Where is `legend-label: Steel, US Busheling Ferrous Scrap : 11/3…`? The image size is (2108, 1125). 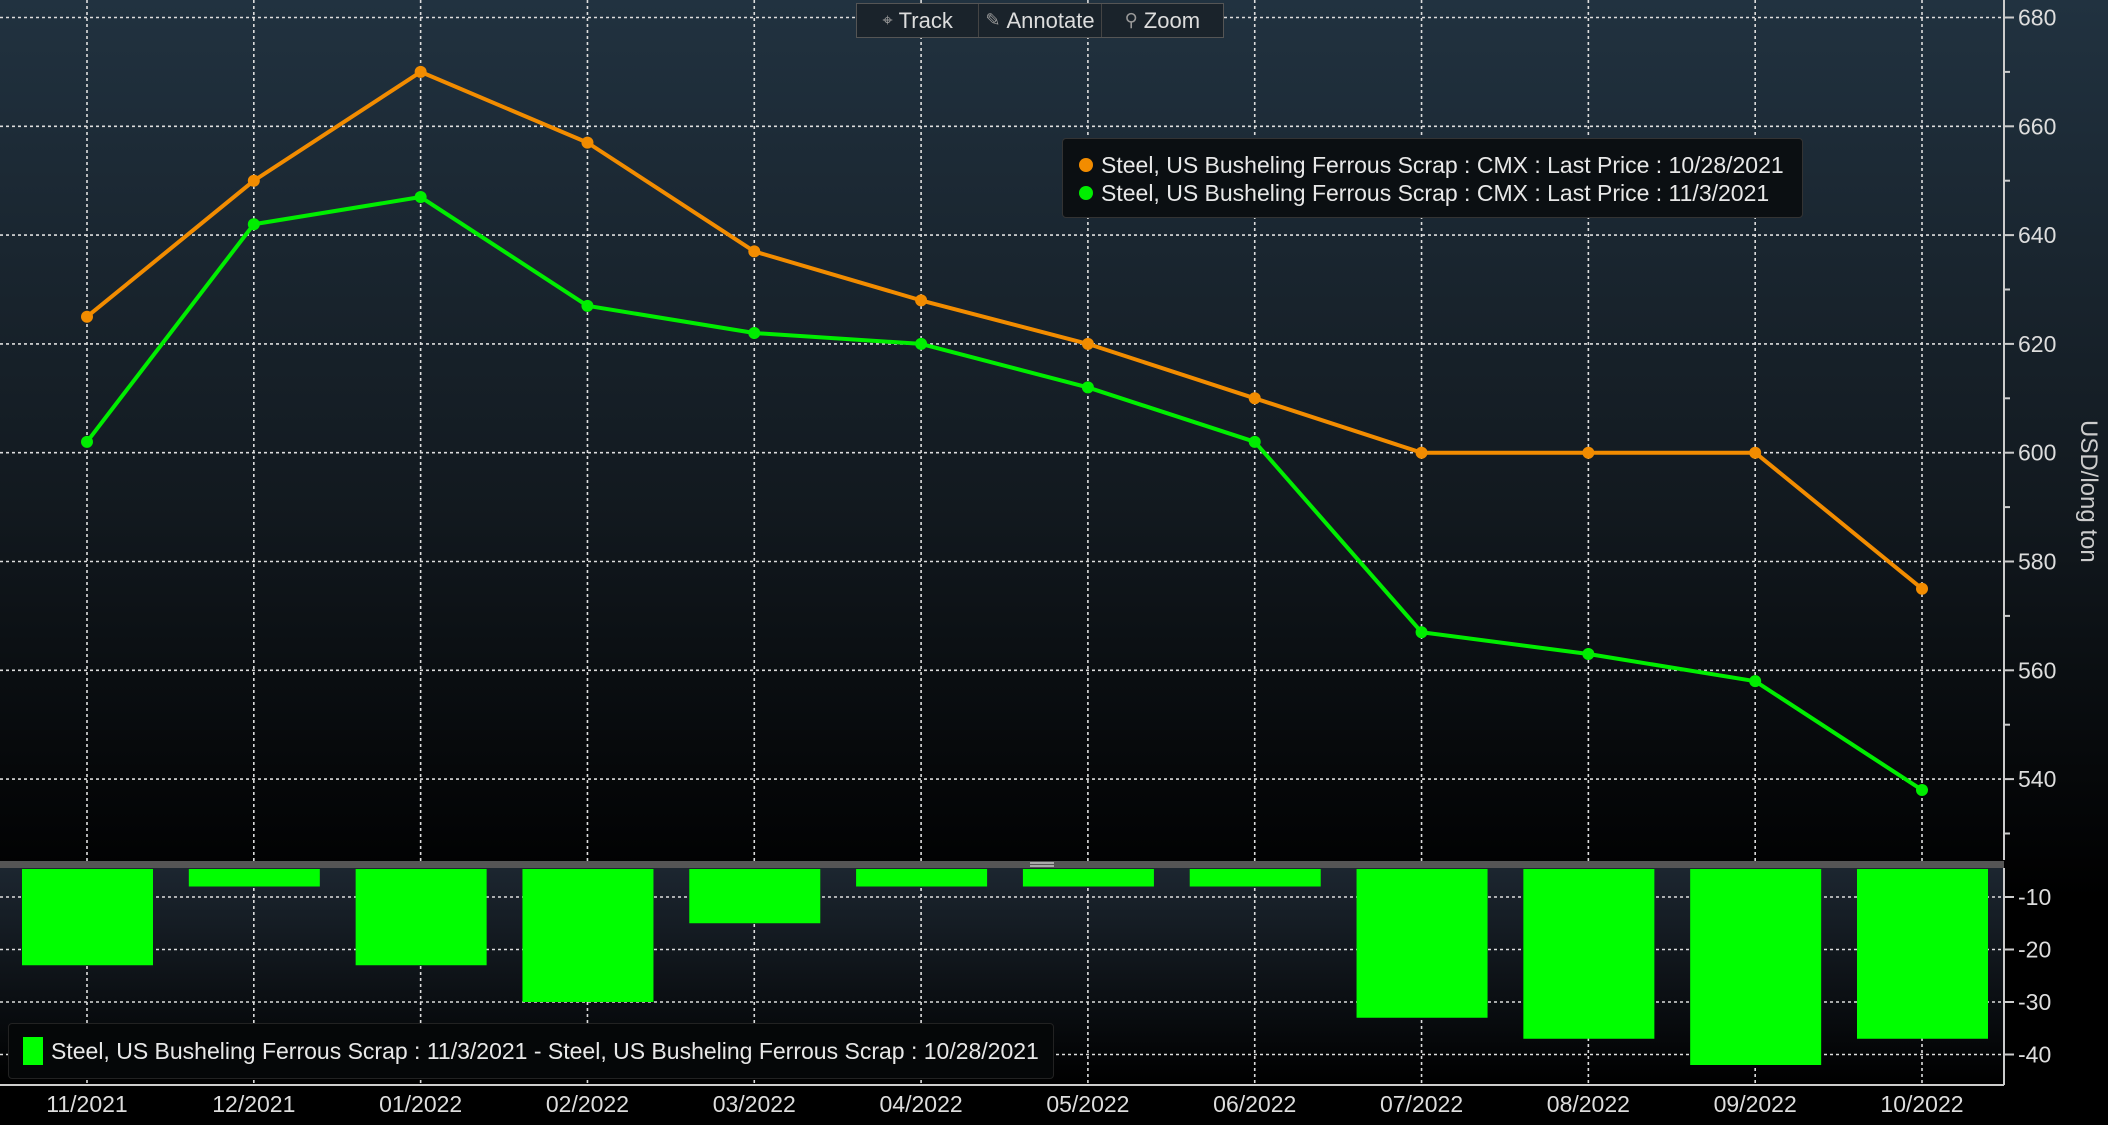
legend-label: Steel, US Busheling Ferrous Scrap : 11/3… is located at coordinates (545, 1050).